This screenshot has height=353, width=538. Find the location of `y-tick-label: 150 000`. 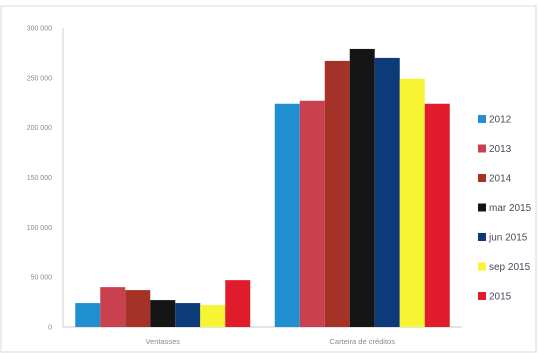

y-tick-label: 150 000 is located at coordinates (39, 178).